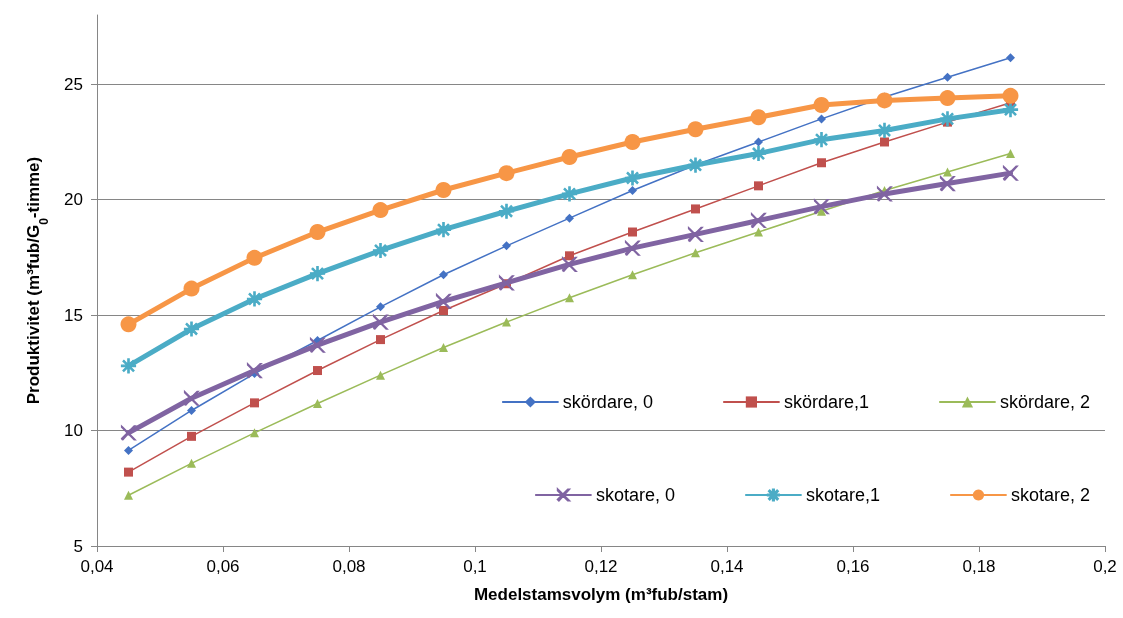  What do you see at coordinates (223, 566) in the screenshot?
I see `x-tick-label: 0,06` at bounding box center [223, 566].